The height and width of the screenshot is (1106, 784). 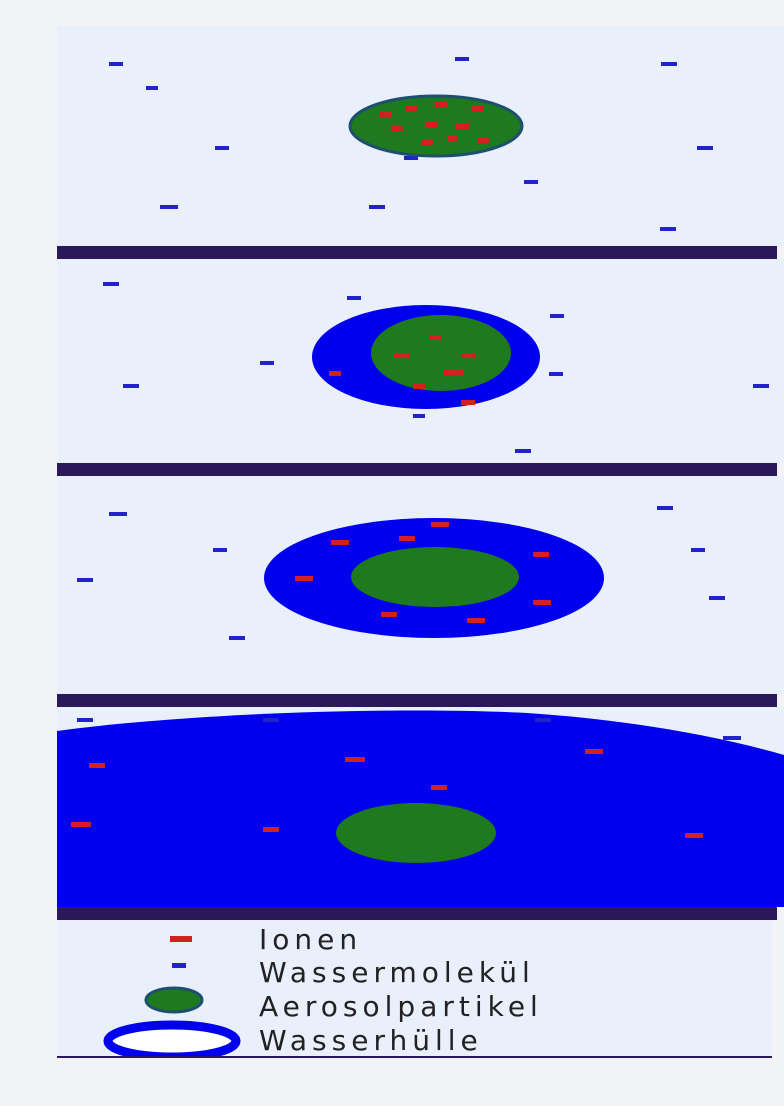 I want to click on legend-label-water-molecule: Wassermolekül, so click(x=397, y=972).